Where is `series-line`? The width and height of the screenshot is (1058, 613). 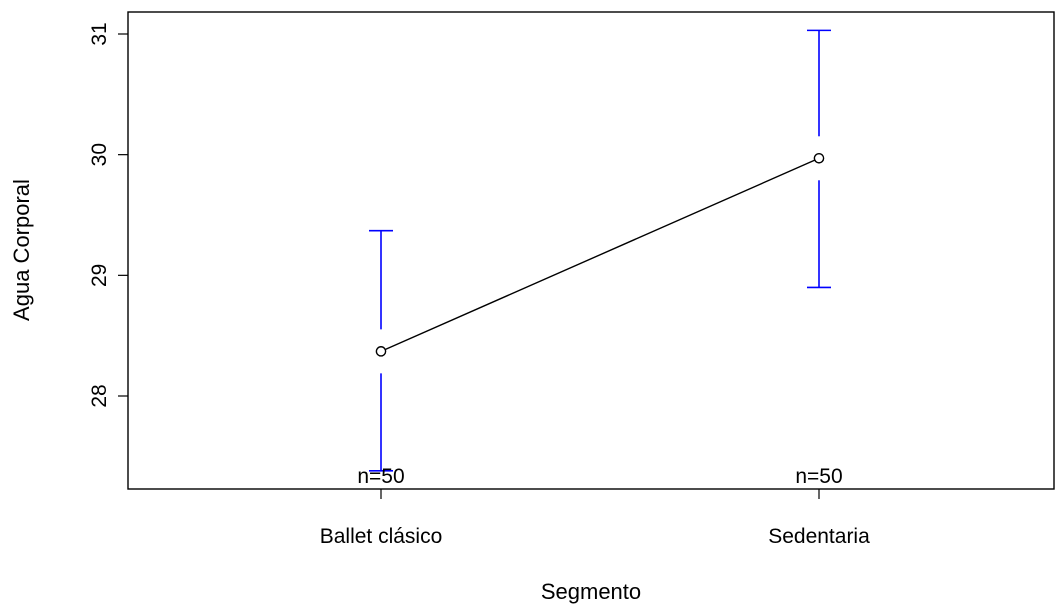 series-line is located at coordinates (600, 255).